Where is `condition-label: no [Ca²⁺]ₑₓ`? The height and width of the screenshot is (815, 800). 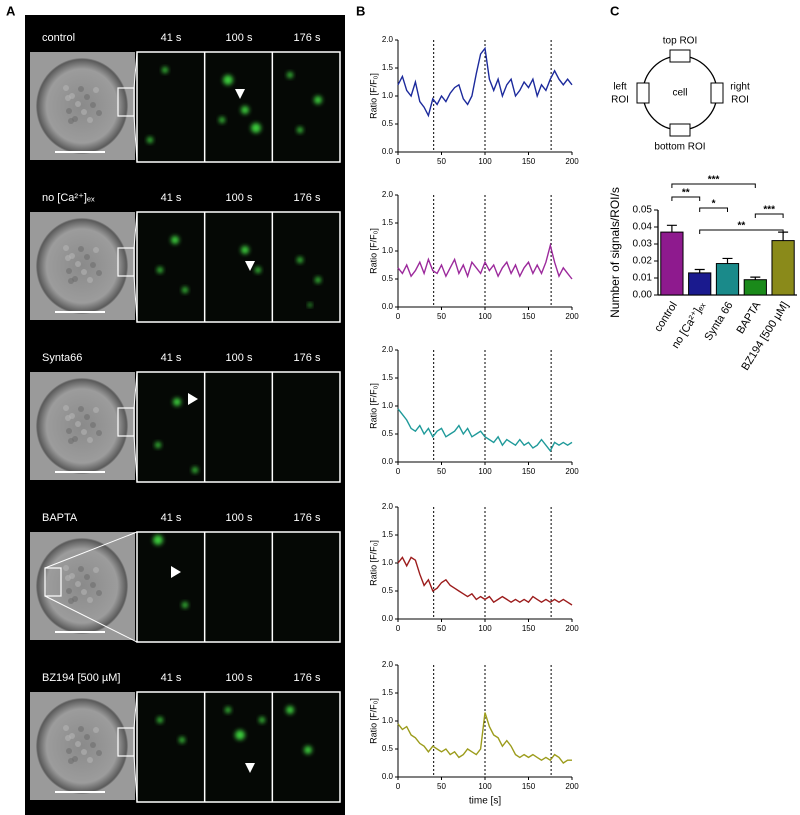 condition-label: no [Ca²⁺]ₑₓ is located at coordinates (68, 198).